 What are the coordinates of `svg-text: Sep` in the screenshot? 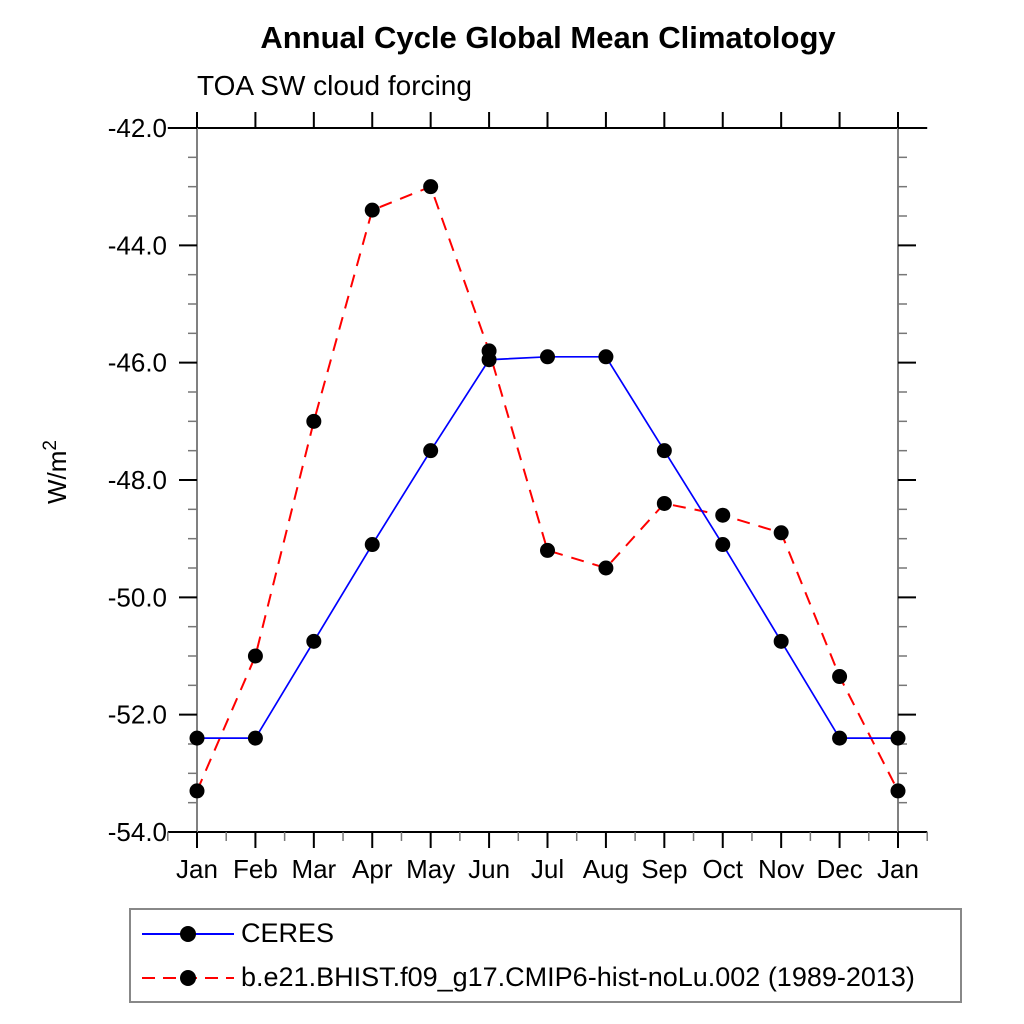 It's located at (664, 869).